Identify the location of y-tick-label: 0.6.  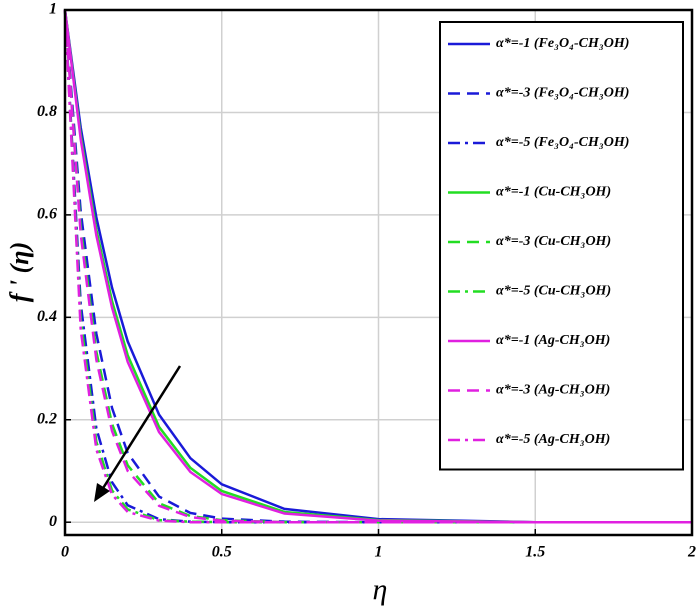
(47, 214).